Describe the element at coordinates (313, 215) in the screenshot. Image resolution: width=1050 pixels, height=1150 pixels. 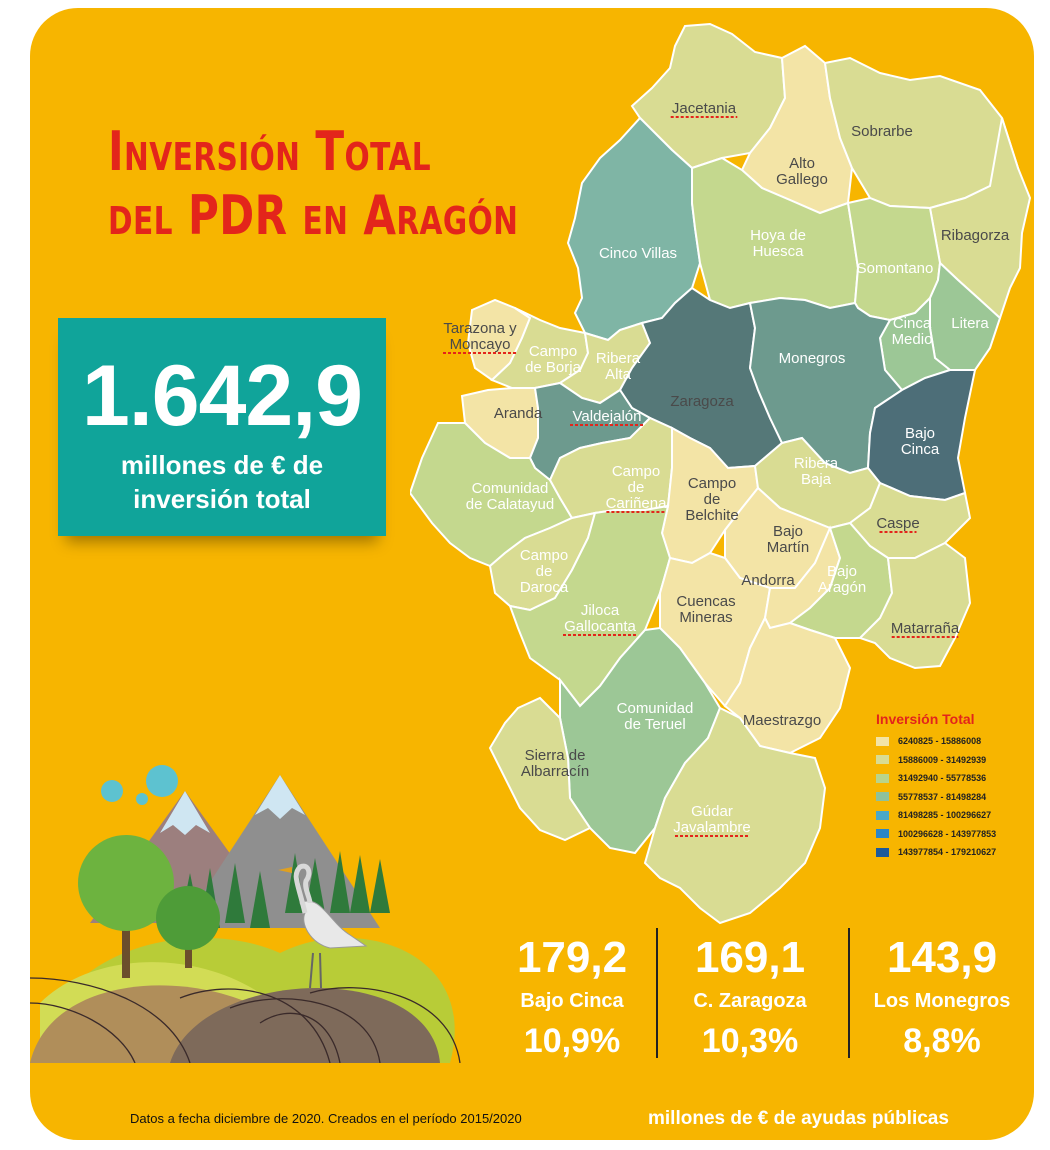
I see `title-line-2: del PDR en Aragón` at that location.